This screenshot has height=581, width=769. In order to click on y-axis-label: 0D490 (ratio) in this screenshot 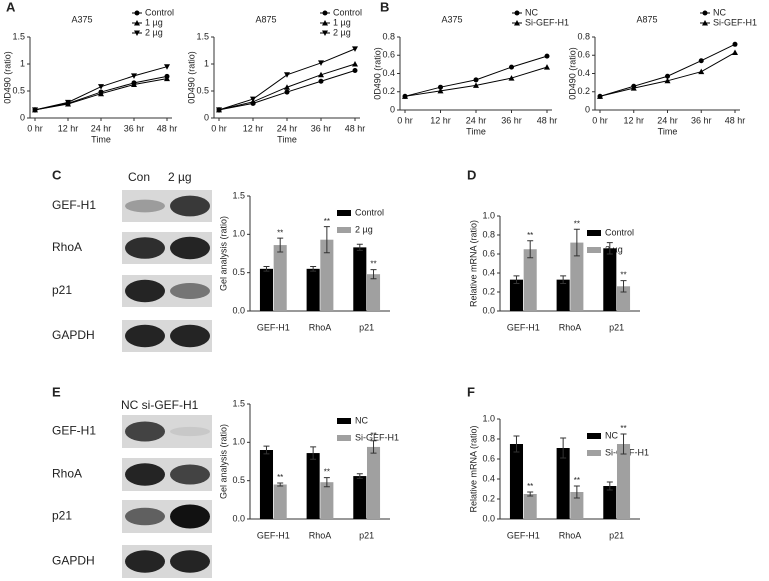, I will do `click(191, 77)`.